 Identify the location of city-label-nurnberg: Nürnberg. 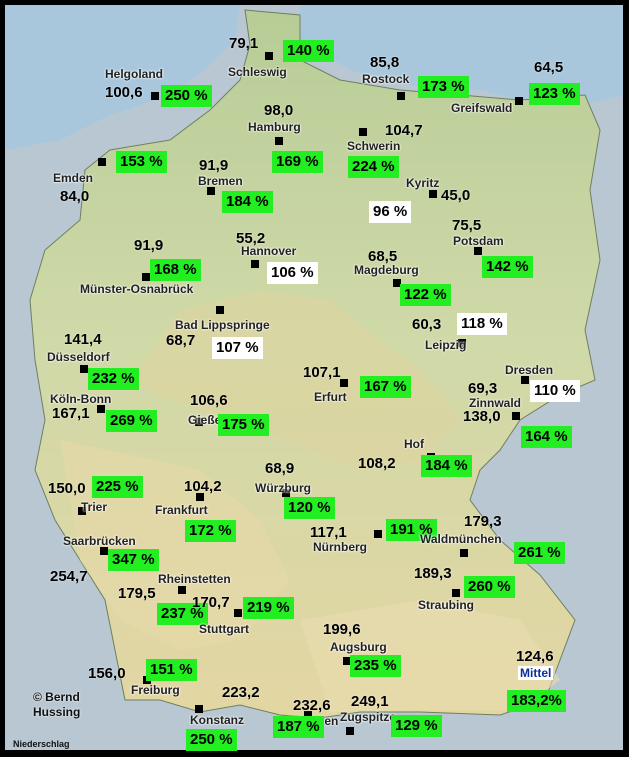
(340, 547).